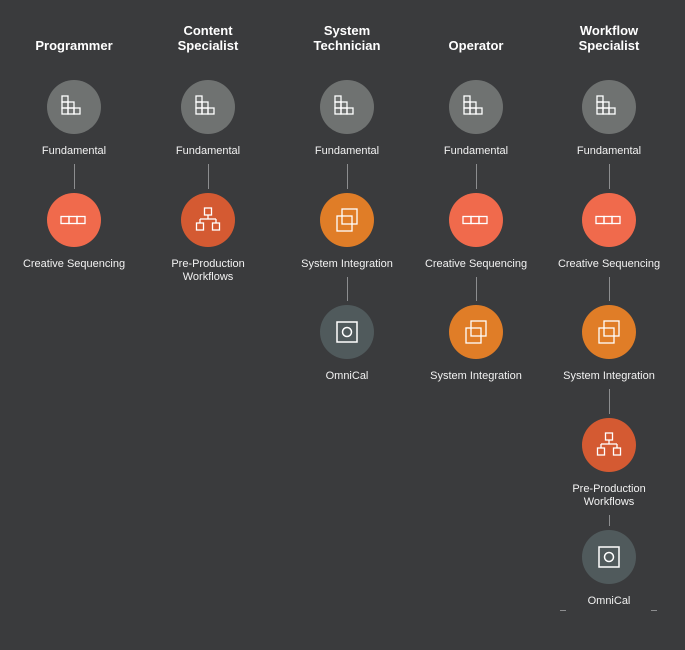 The image size is (685, 650). What do you see at coordinates (347, 38) in the screenshot?
I see `role-title: System Technician` at bounding box center [347, 38].